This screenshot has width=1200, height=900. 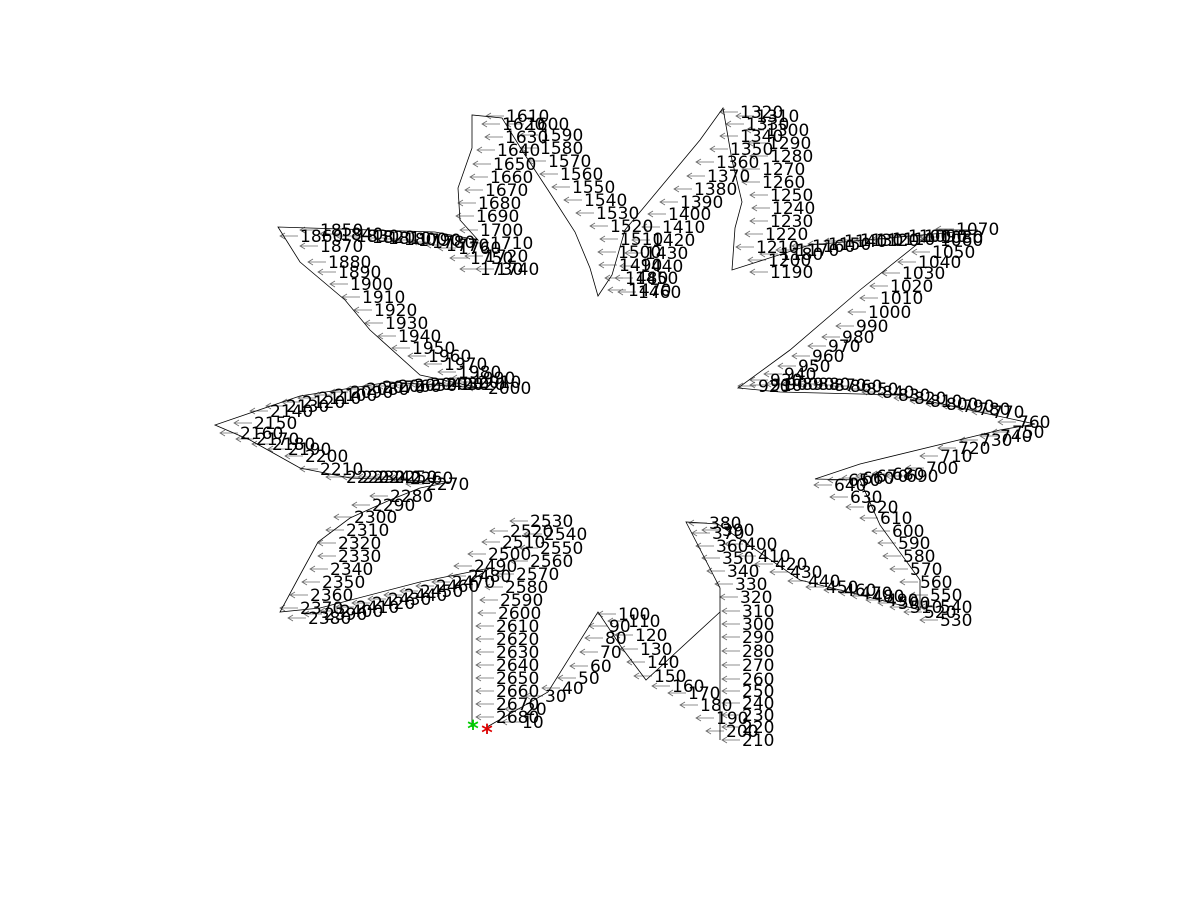 I want to click on index-label: 2270, so click(x=447, y=485).